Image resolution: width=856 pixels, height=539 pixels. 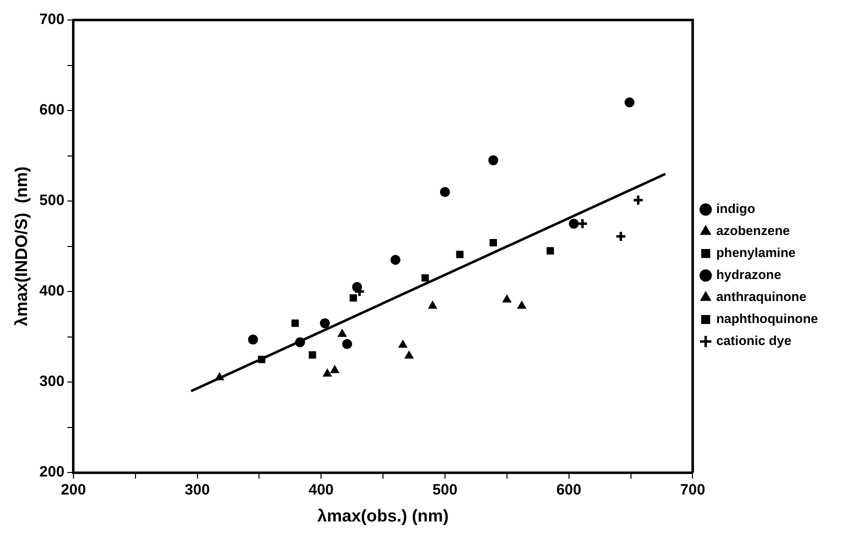 What do you see at coordinates (51, 472) in the screenshot?
I see `y-tick-label: 200` at bounding box center [51, 472].